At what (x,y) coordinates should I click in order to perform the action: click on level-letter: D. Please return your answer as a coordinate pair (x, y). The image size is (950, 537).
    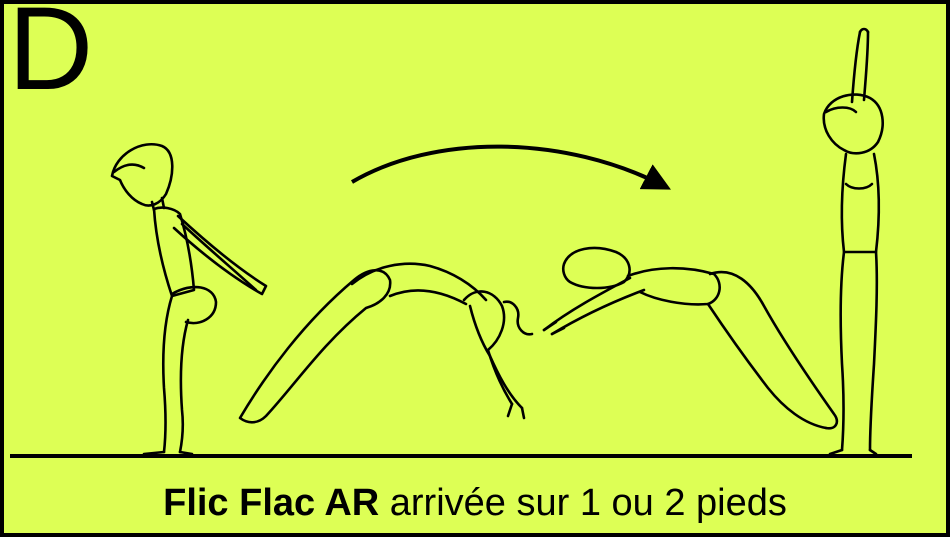
    Looking at the image, I should click on (51, 57).